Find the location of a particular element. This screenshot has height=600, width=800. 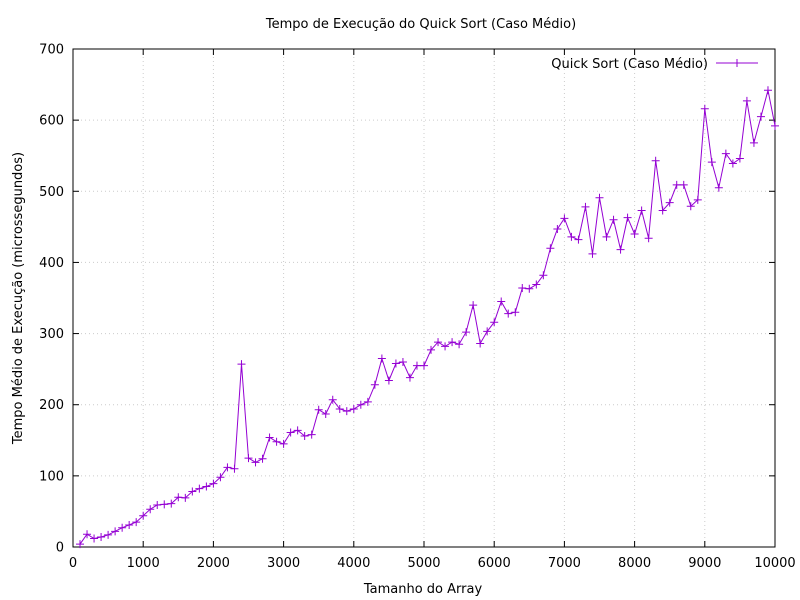

legend: Quick Sort (Caso Médio) is located at coordinates (654, 64).